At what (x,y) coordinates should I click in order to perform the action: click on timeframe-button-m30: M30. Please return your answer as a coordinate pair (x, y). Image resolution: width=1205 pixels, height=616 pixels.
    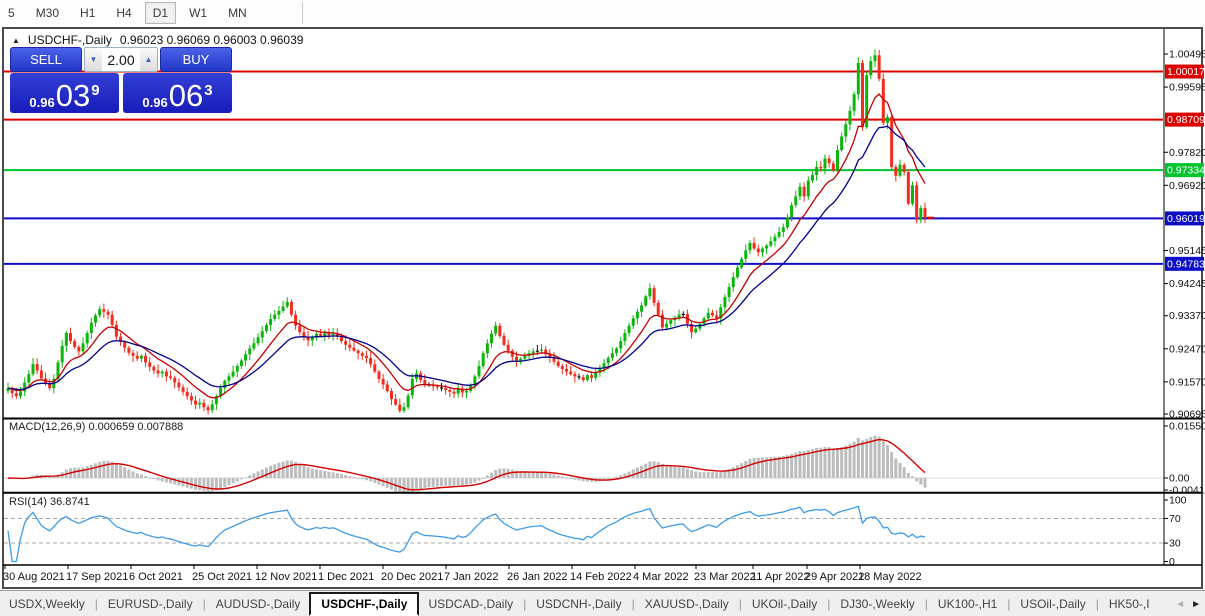
    Looking at the image, I should click on (47, 13).